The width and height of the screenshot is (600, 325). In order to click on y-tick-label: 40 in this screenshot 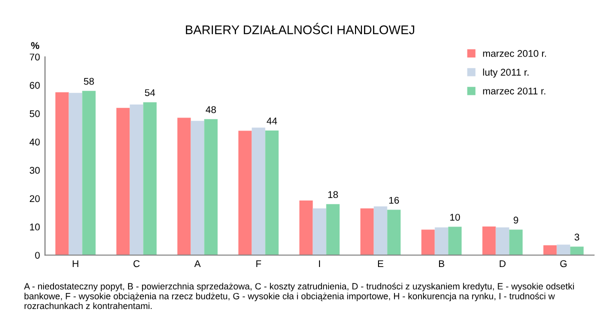, I will do `click(35, 142)`.